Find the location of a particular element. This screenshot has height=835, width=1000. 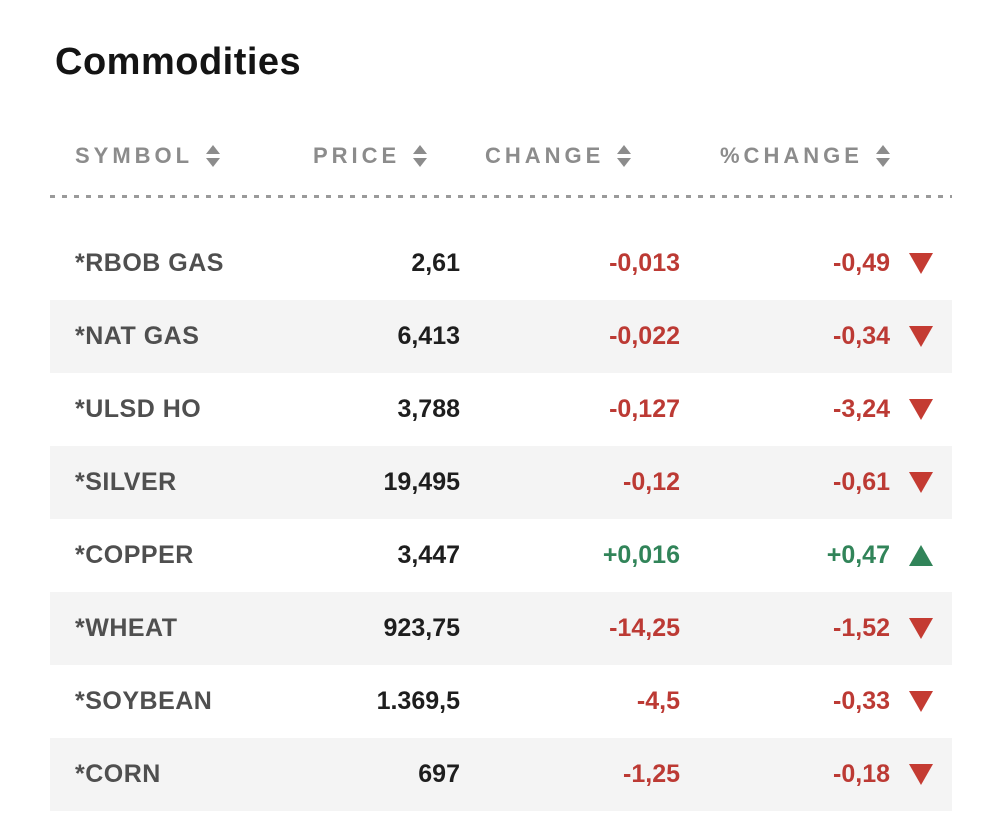

change-cell: -0,12 is located at coordinates (651, 482).